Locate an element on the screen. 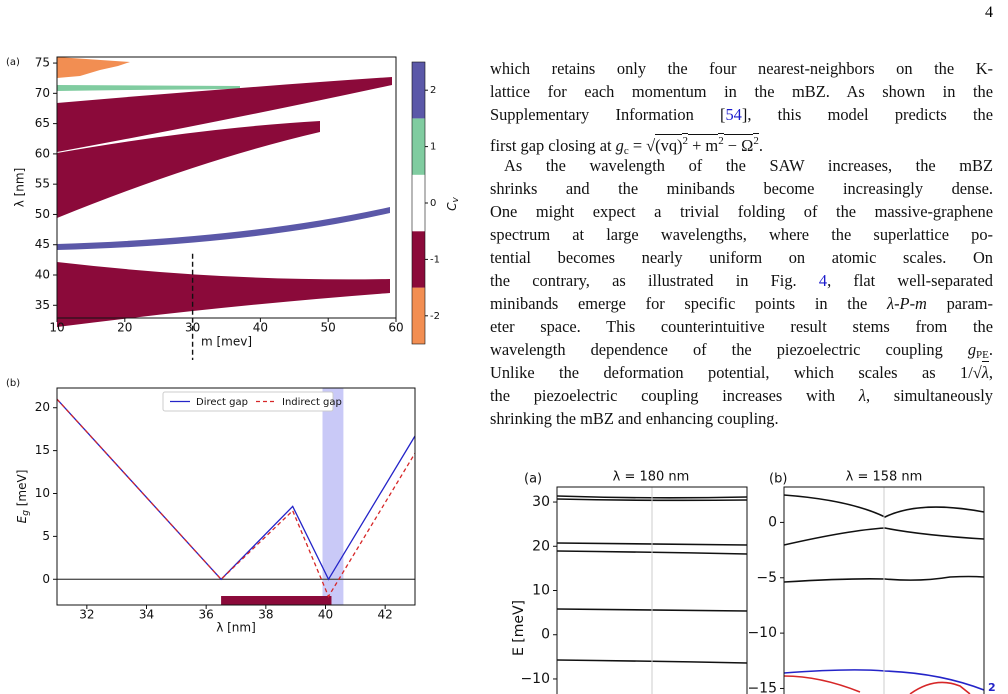 This screenshot has width=1008, height=694. y-axis-label-sub: g is located at coordinates (26, 513).